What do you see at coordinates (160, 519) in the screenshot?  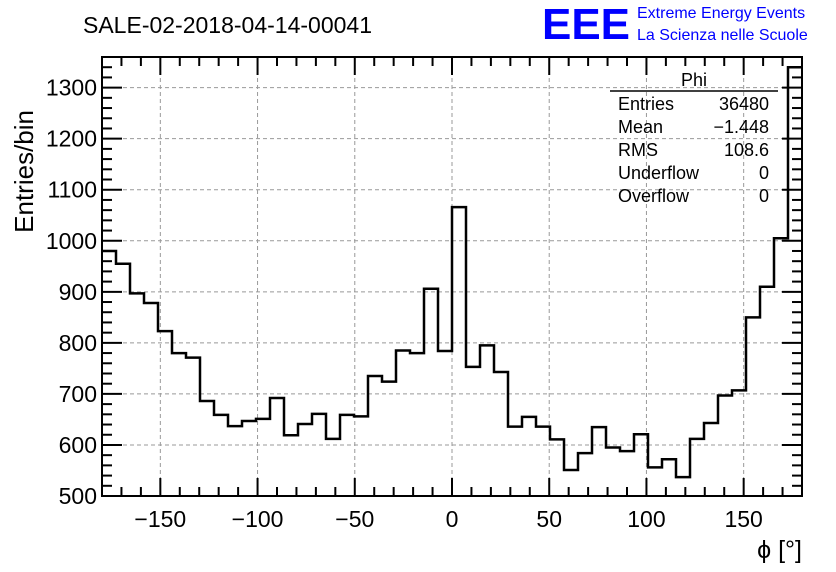 I see `x-tick-label: −150` at bounding box center [160, 519].